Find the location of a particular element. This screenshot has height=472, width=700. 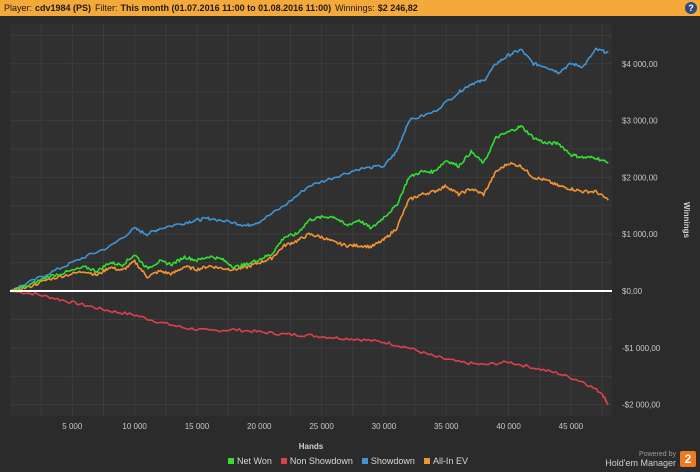

x-tick-label: 15 000 is located at coordinates (197, 426).